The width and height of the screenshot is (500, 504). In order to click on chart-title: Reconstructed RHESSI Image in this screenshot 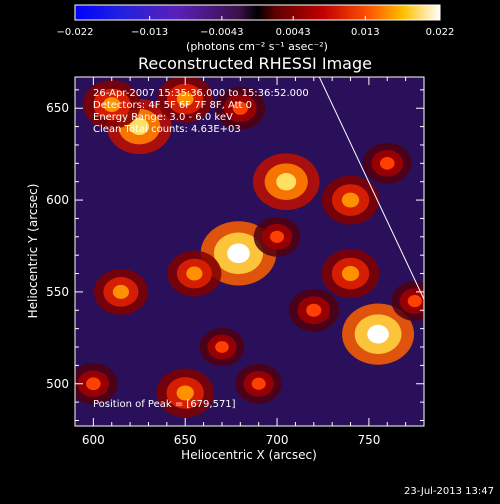, I will do `click(255, 63)`.